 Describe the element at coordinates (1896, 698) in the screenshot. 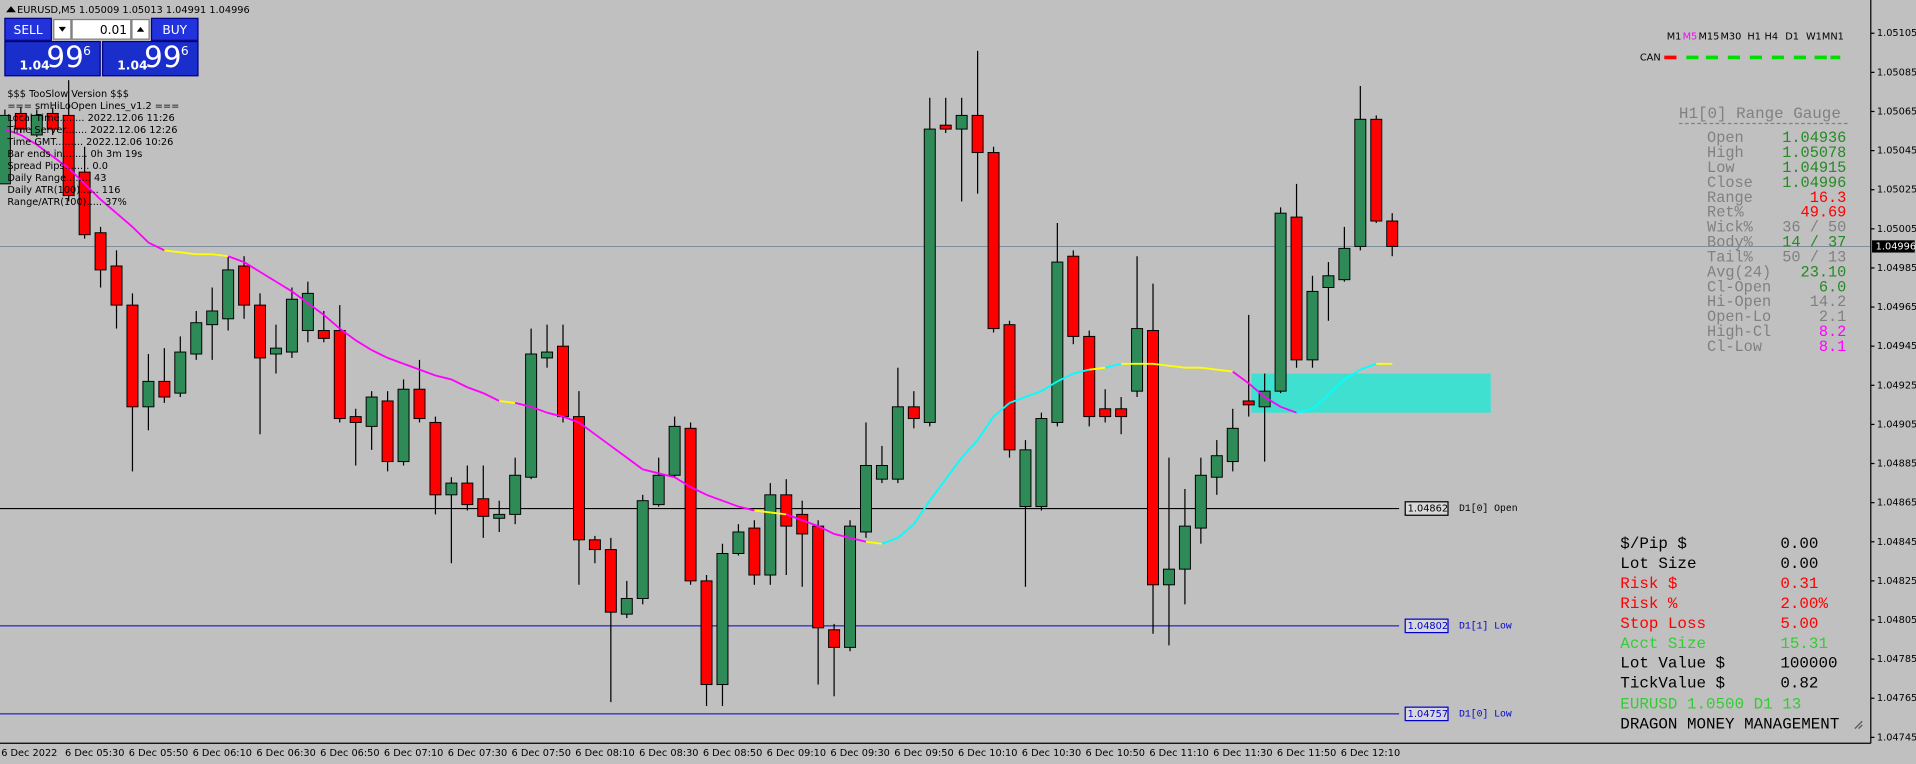

I see `y-tick-label: 1.04765` at that location.